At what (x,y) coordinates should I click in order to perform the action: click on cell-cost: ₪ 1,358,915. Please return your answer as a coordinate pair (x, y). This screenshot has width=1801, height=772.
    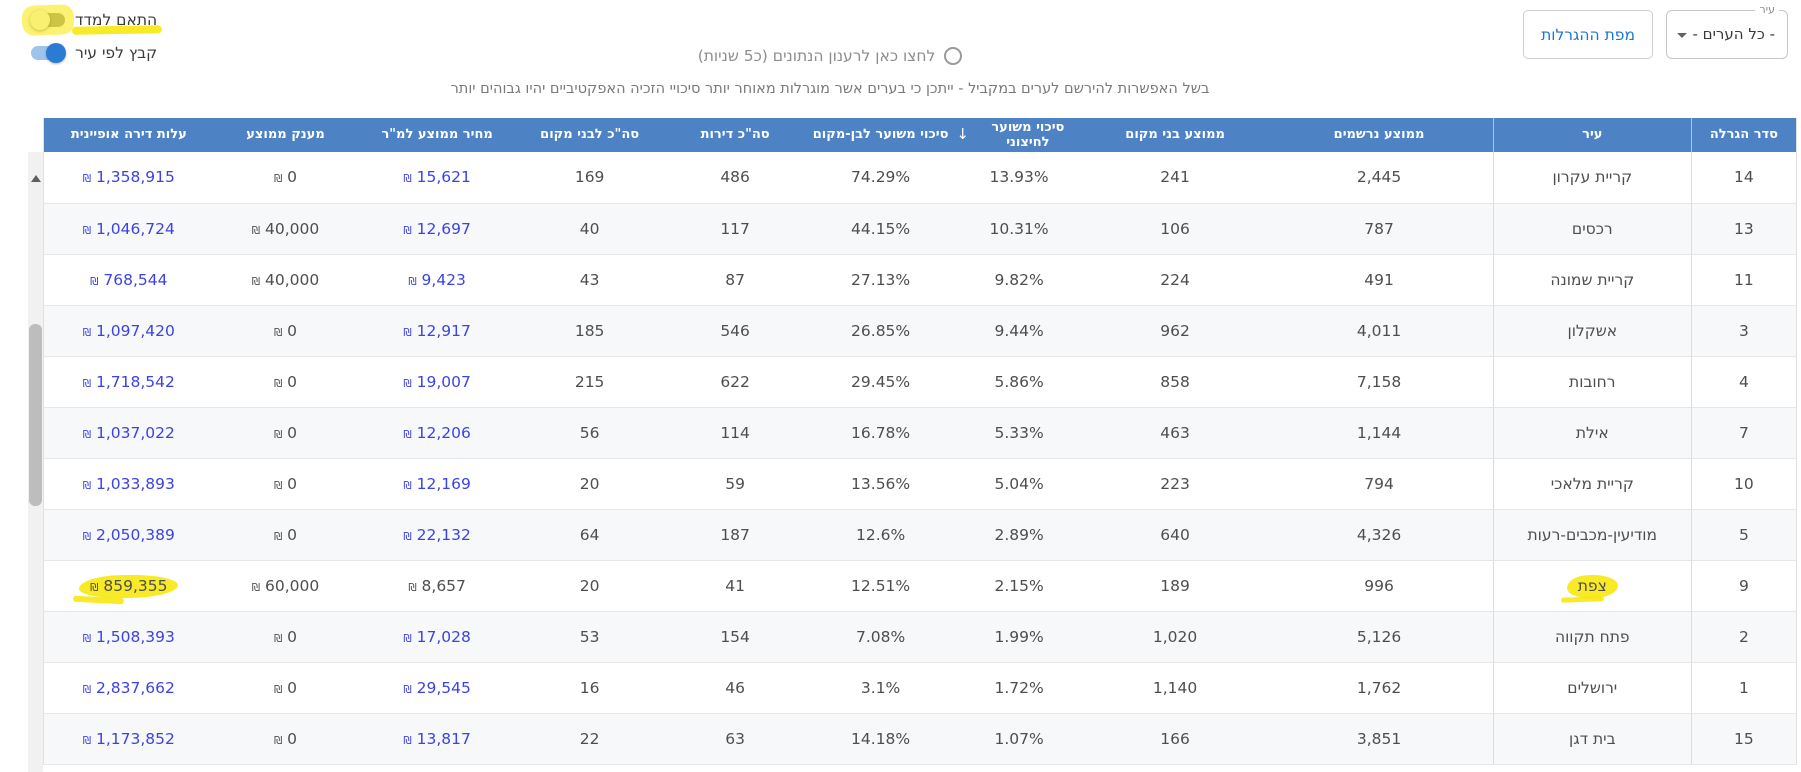
    Looking at the image, I should click on (128, 178).